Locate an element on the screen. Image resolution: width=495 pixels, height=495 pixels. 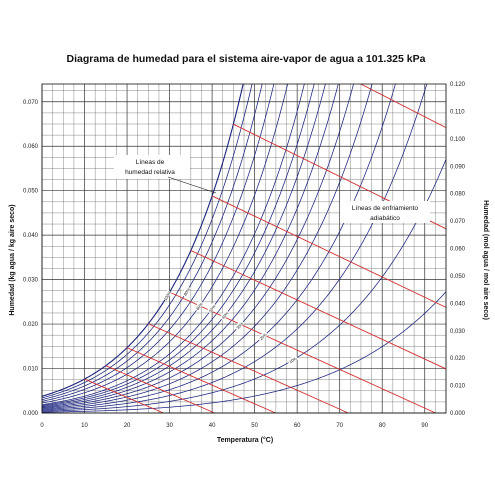
rh-label-text: 50% is located at coordinates (212, 309).